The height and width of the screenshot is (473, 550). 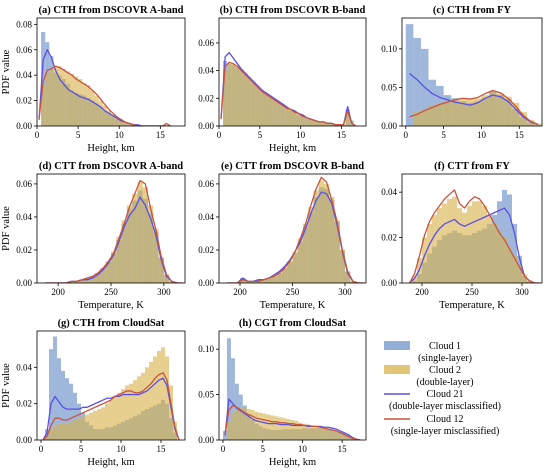 What do you see at coordinates (293, 305) in the screenshot?
I see `x-axis-label: Temperature, K` at bounding box center [293, 305].